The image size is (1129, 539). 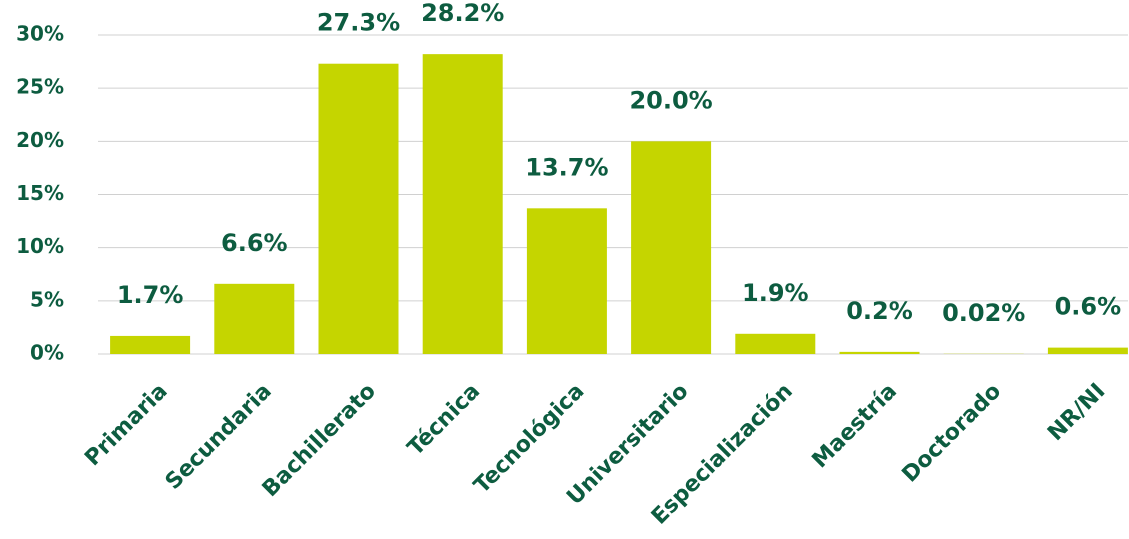 What do you see at coordinates (983, 313) in the screenshot?
I see `value-label: 0.02%` at bounding box center [983, 313].